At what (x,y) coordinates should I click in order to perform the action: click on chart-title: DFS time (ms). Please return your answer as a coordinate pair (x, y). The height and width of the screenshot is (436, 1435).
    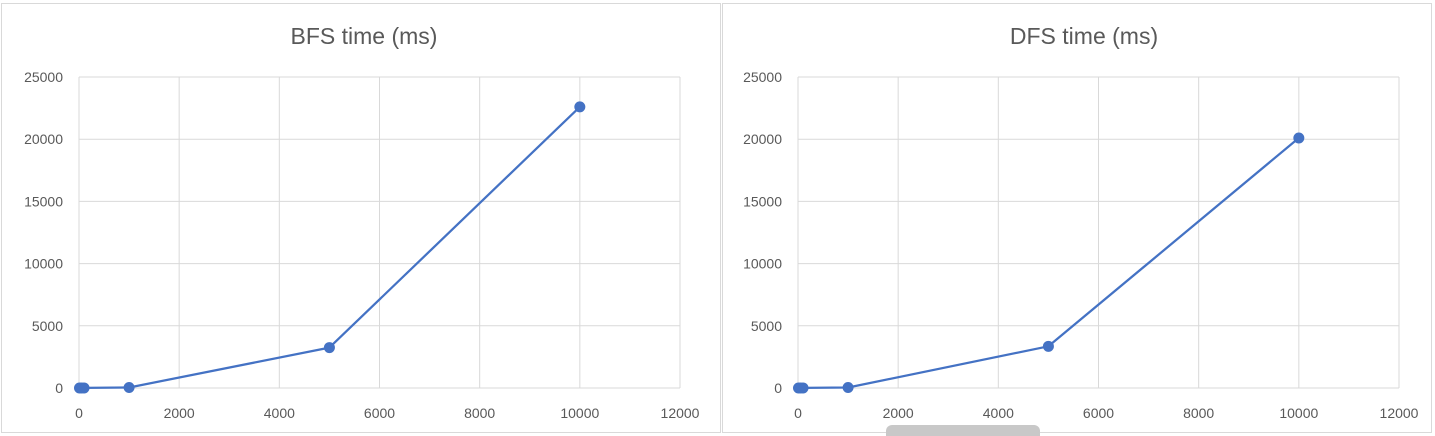
    Looking at the image, I should click on (1084, 36).